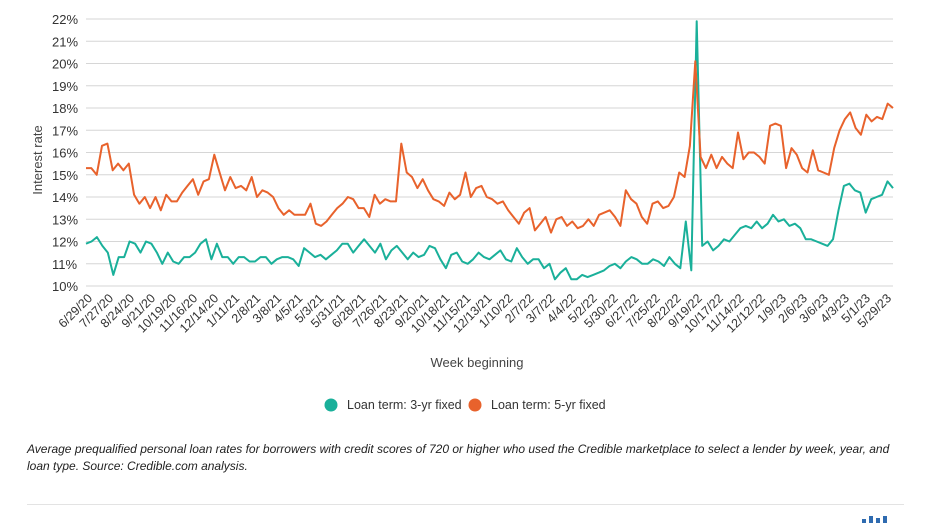  What do you see at coordinates (475, 405) in the screenshot?
I see `legend-swatch-5yr` at bounding box center [475, 405].